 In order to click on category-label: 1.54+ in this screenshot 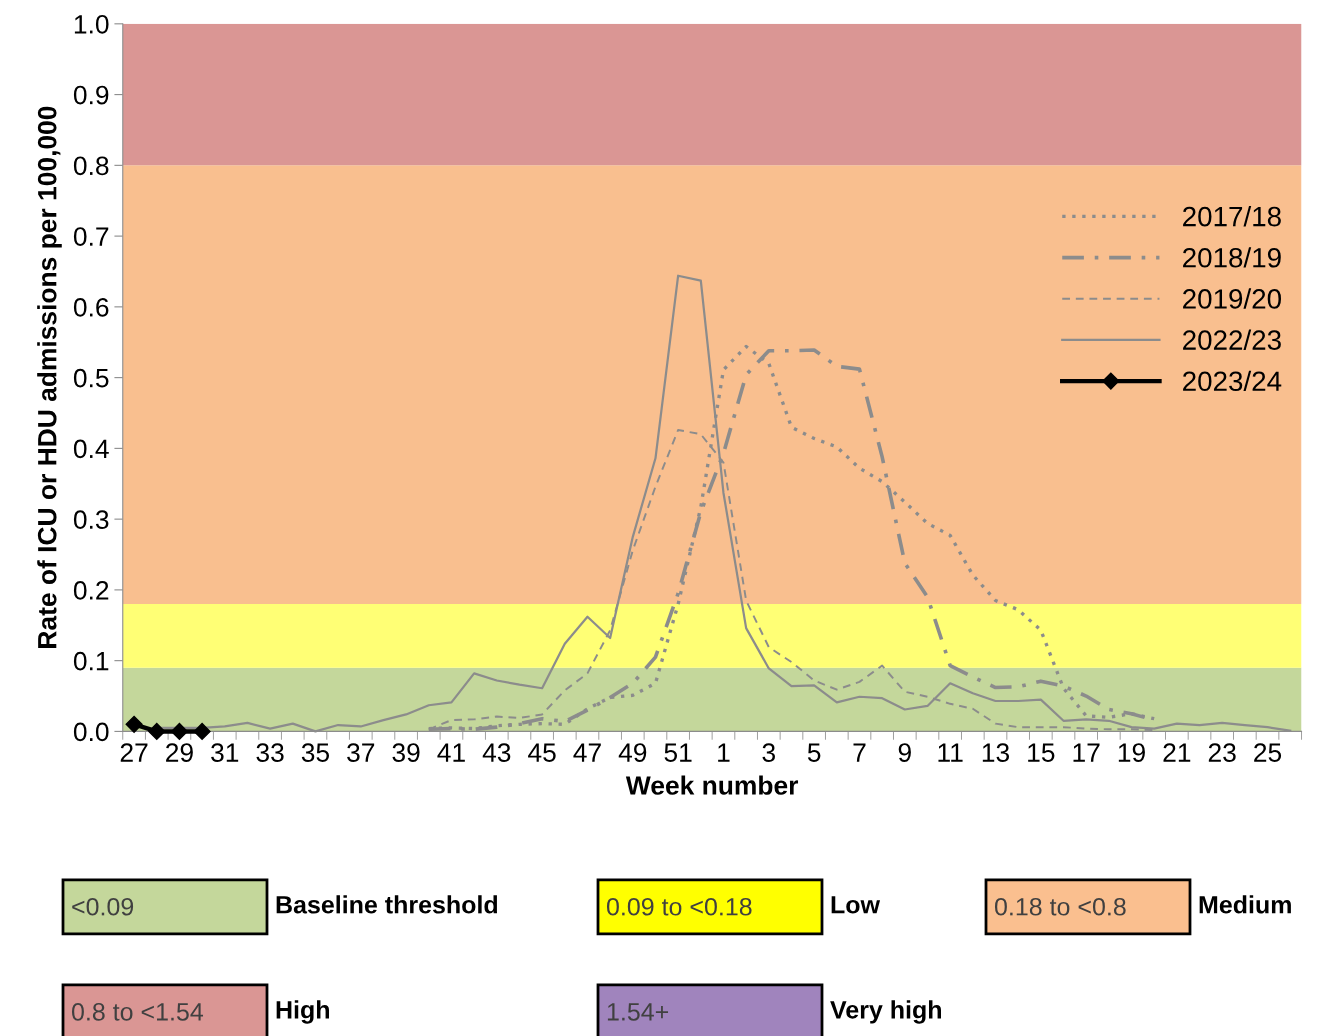, I will do `click(638, 1012)`.